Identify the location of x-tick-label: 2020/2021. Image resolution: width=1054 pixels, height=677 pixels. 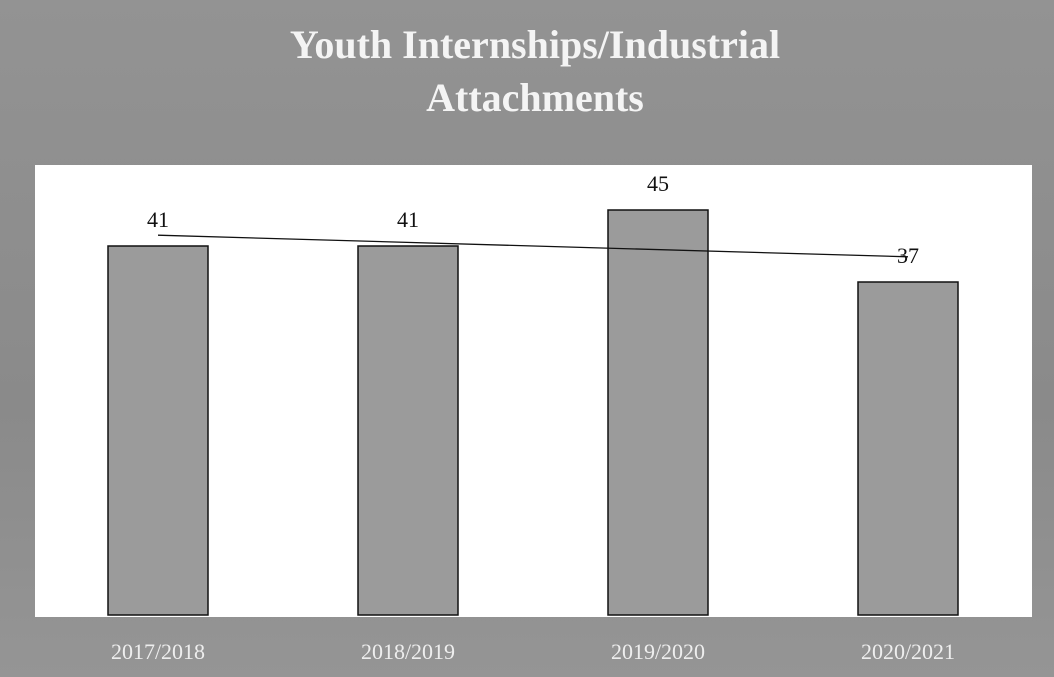
(908, 651).